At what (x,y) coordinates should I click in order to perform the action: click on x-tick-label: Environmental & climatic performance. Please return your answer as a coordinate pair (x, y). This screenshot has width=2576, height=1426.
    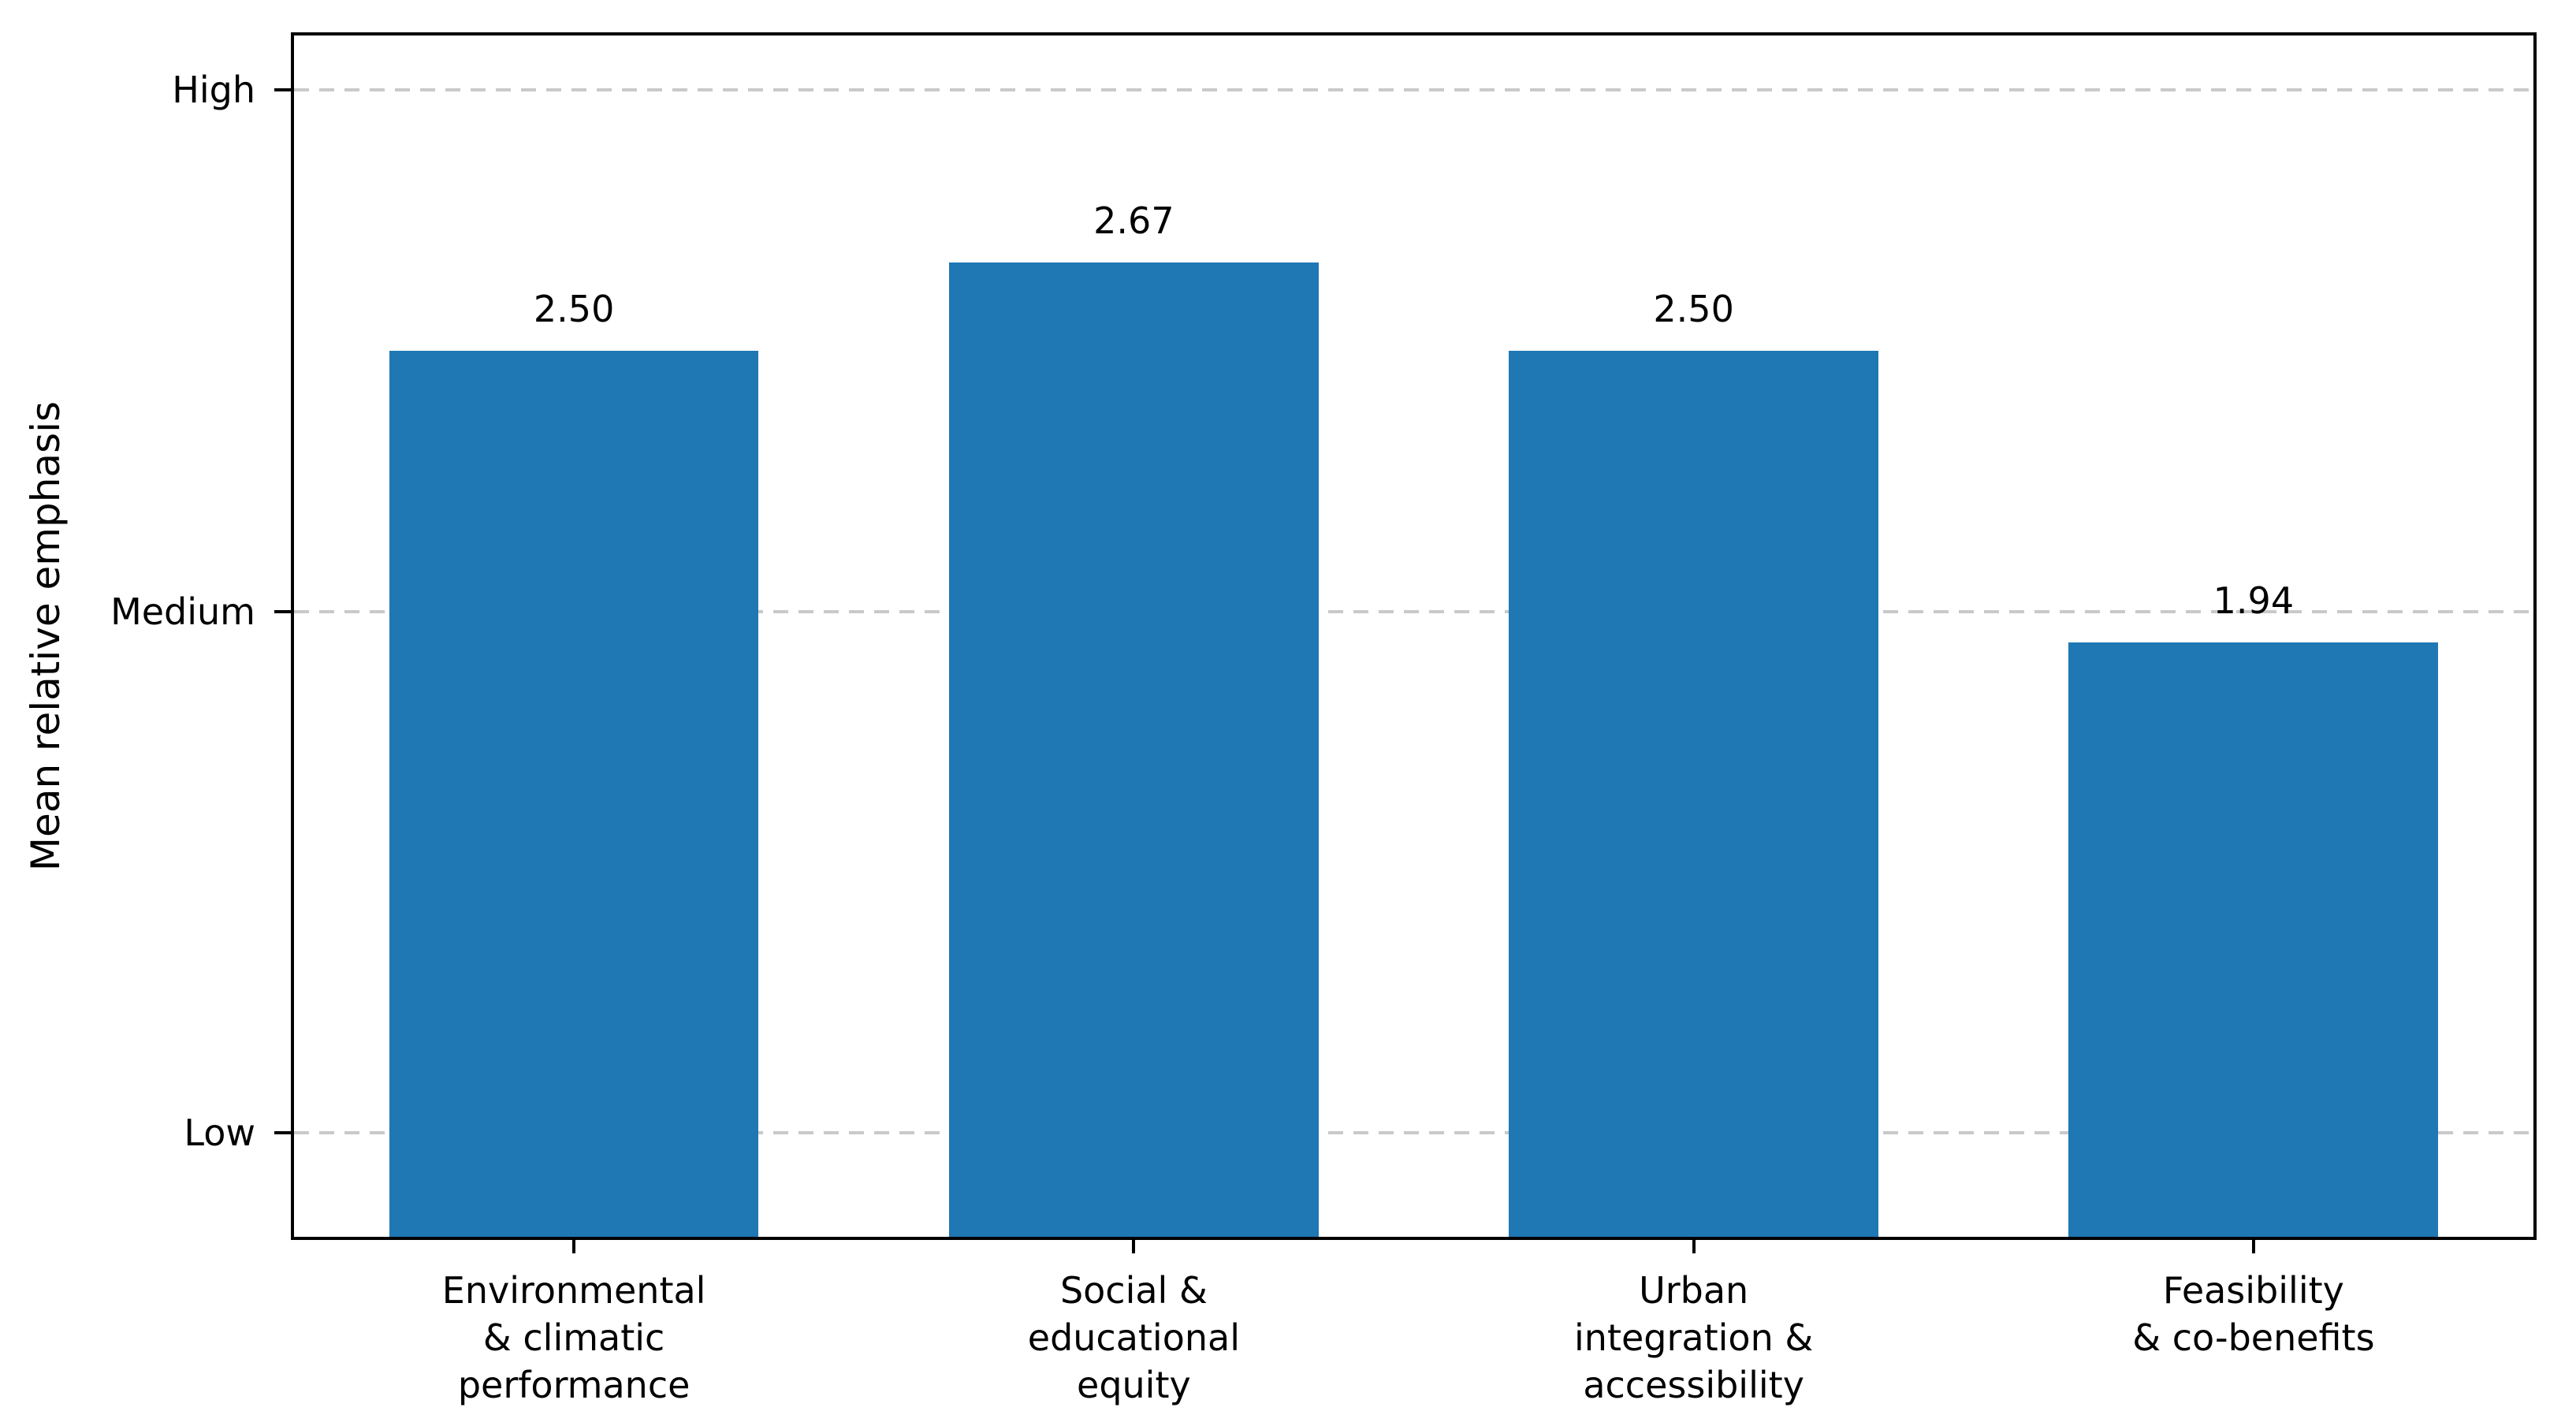
    Looking at the image, I should click on (573, 1337).